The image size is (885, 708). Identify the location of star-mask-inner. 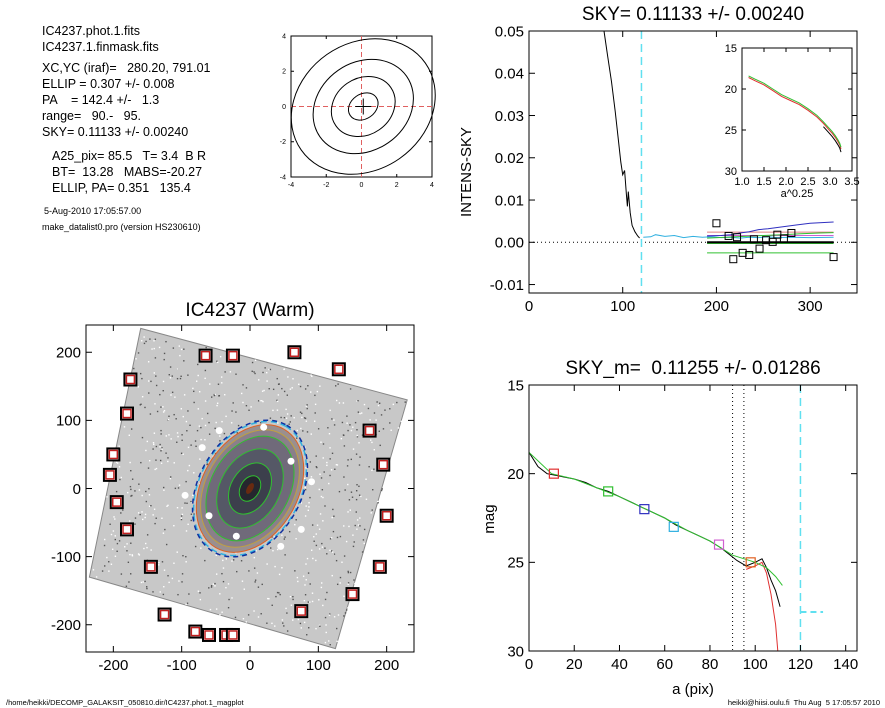
(130, 379).